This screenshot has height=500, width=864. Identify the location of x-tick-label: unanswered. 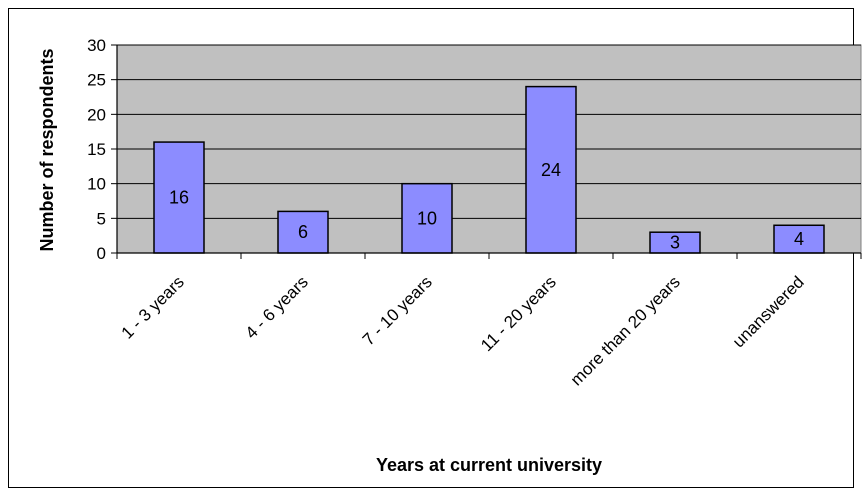
(768, 311).